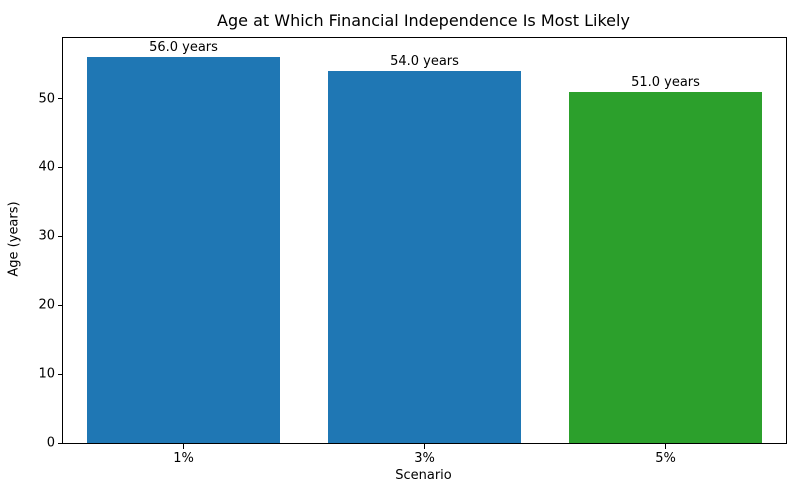 Image resolution: width=800 pixels, height=500 pixels. What do you see at coordinates (665, 458) in the screenshot?
I see `x-tick-label-5%: 5%` at bounding box center [665, 458].